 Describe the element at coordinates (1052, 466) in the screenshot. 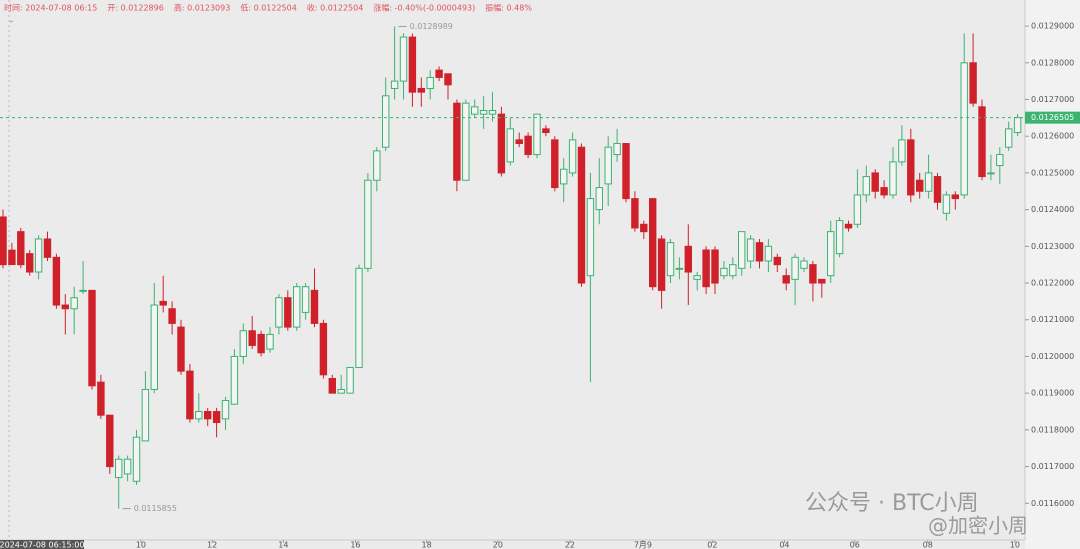

I see `y-tick-label: 0.0117000` at that location.